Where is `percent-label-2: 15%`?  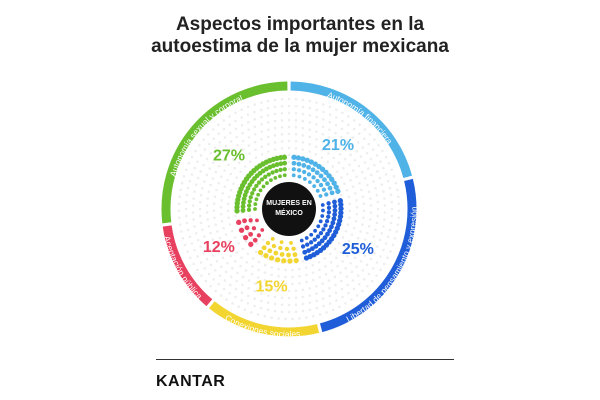
percent-label-2: 15% is located at coordinates (272, 286).